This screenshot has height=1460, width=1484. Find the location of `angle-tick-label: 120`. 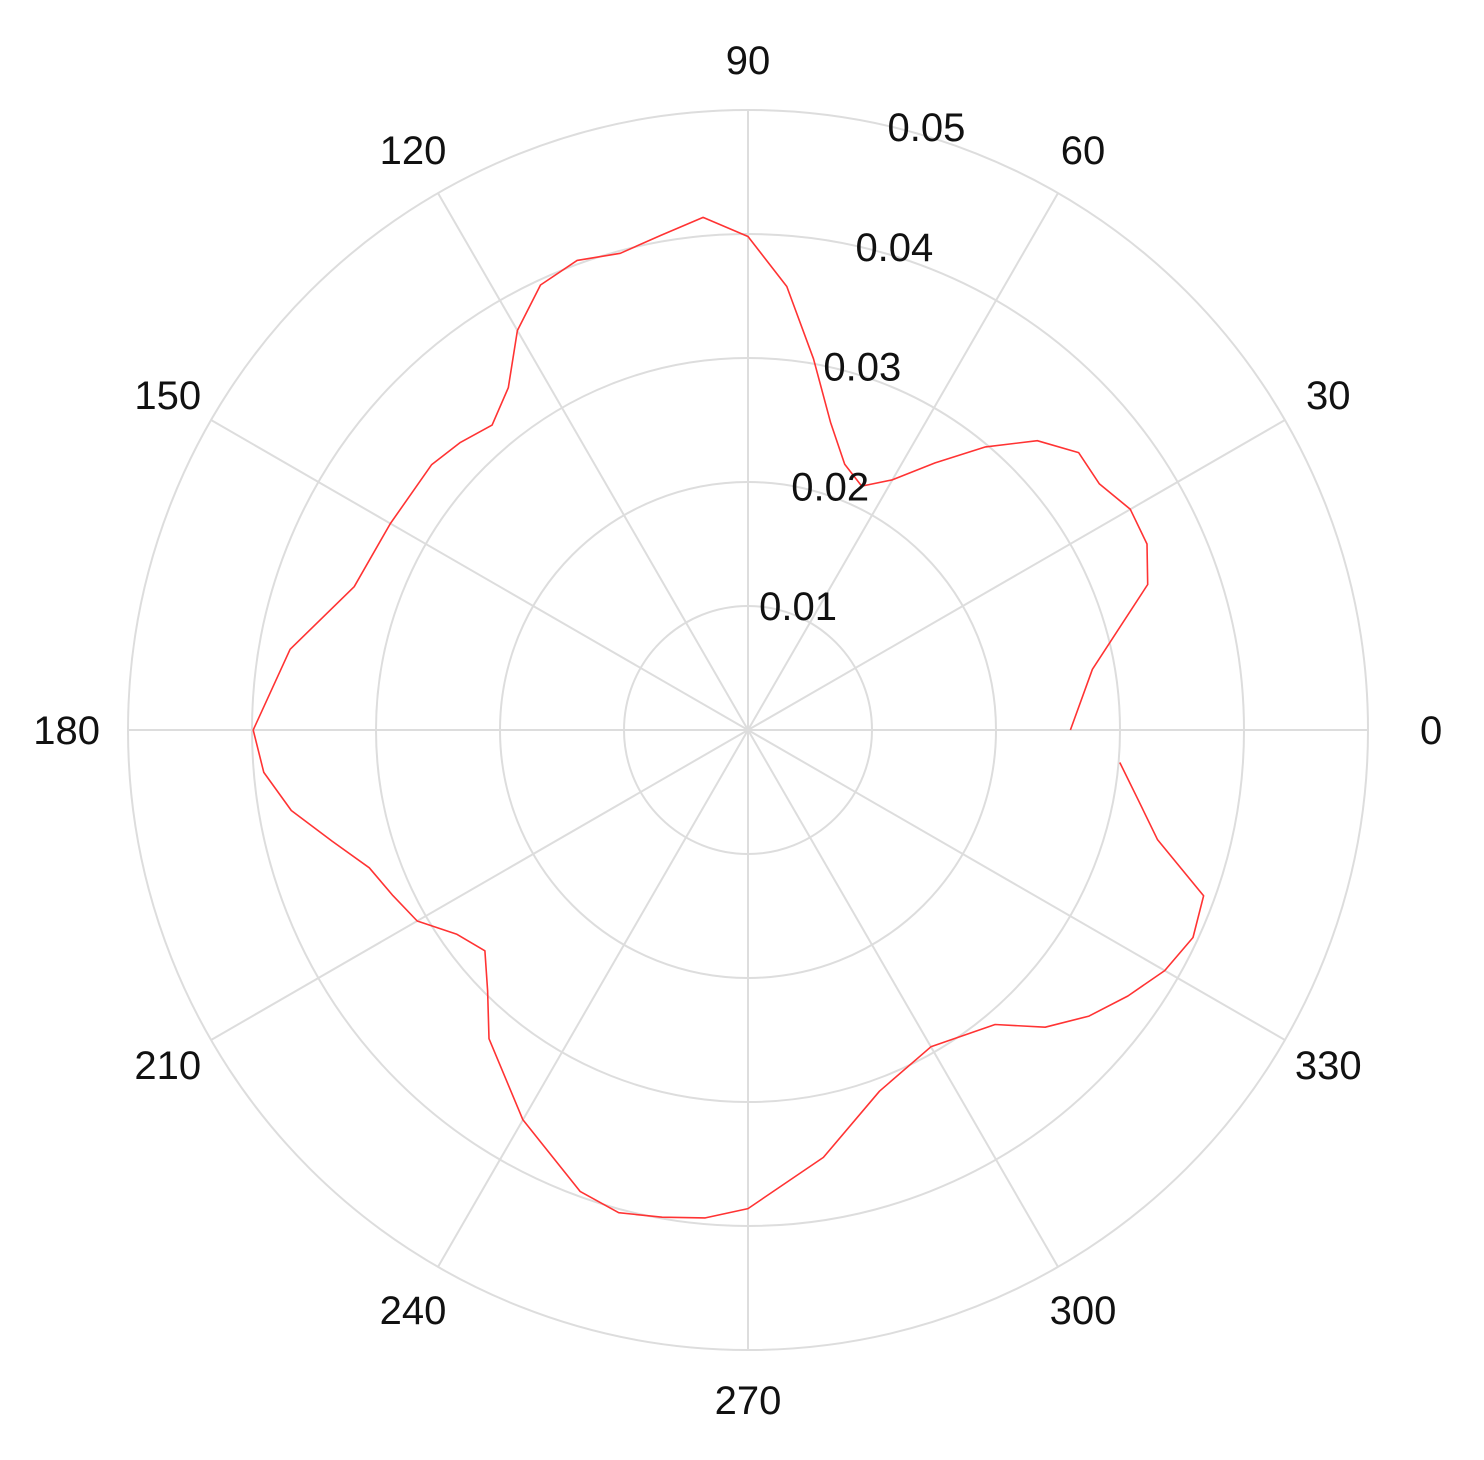

angle-tick-label: 120 is located at coordinates (413, 151).